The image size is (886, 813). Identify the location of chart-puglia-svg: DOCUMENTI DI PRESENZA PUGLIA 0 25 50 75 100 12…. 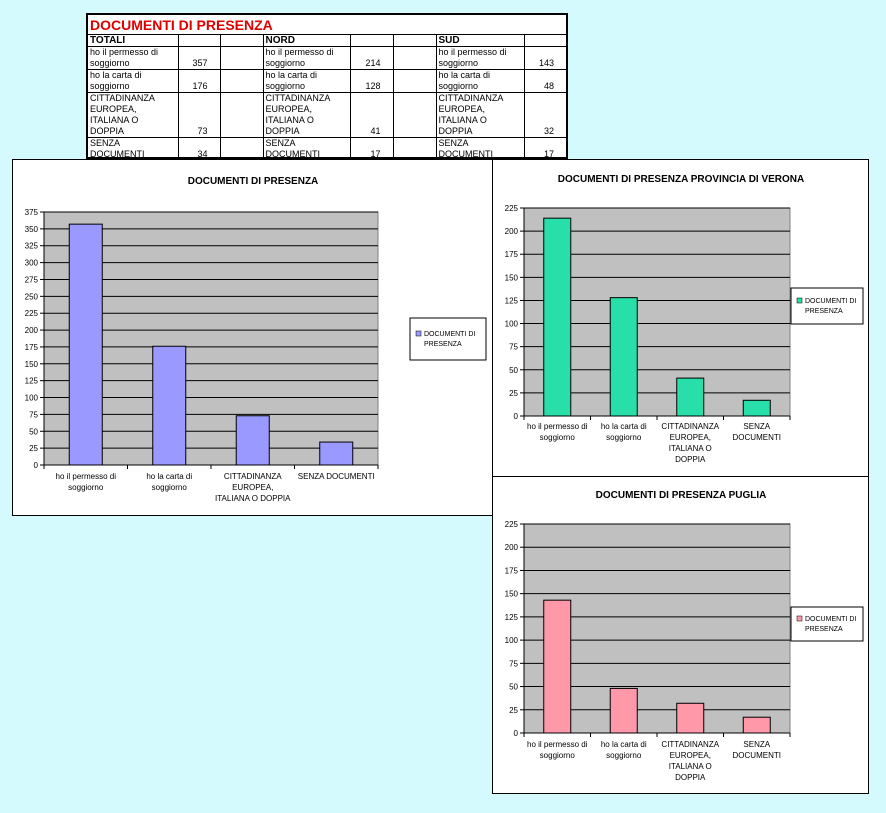
(684, 636).